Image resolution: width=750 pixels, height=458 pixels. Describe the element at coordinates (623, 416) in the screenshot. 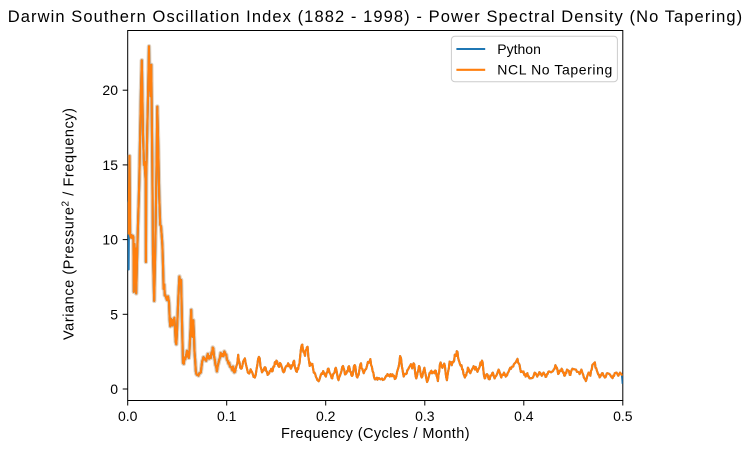

I see `svg-text: 0.5` at that location.